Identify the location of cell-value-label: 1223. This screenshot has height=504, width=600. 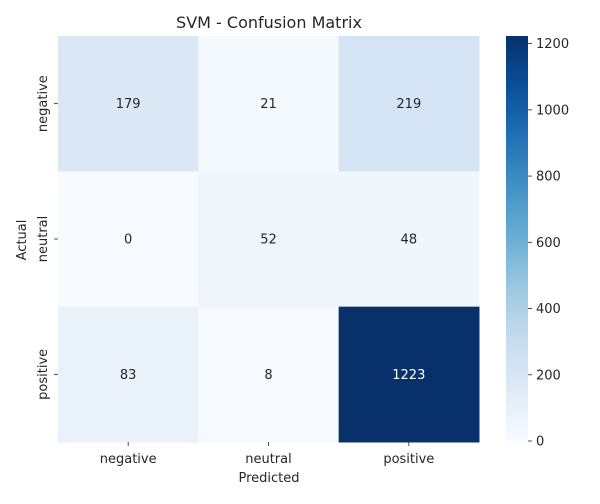
(408, 375).